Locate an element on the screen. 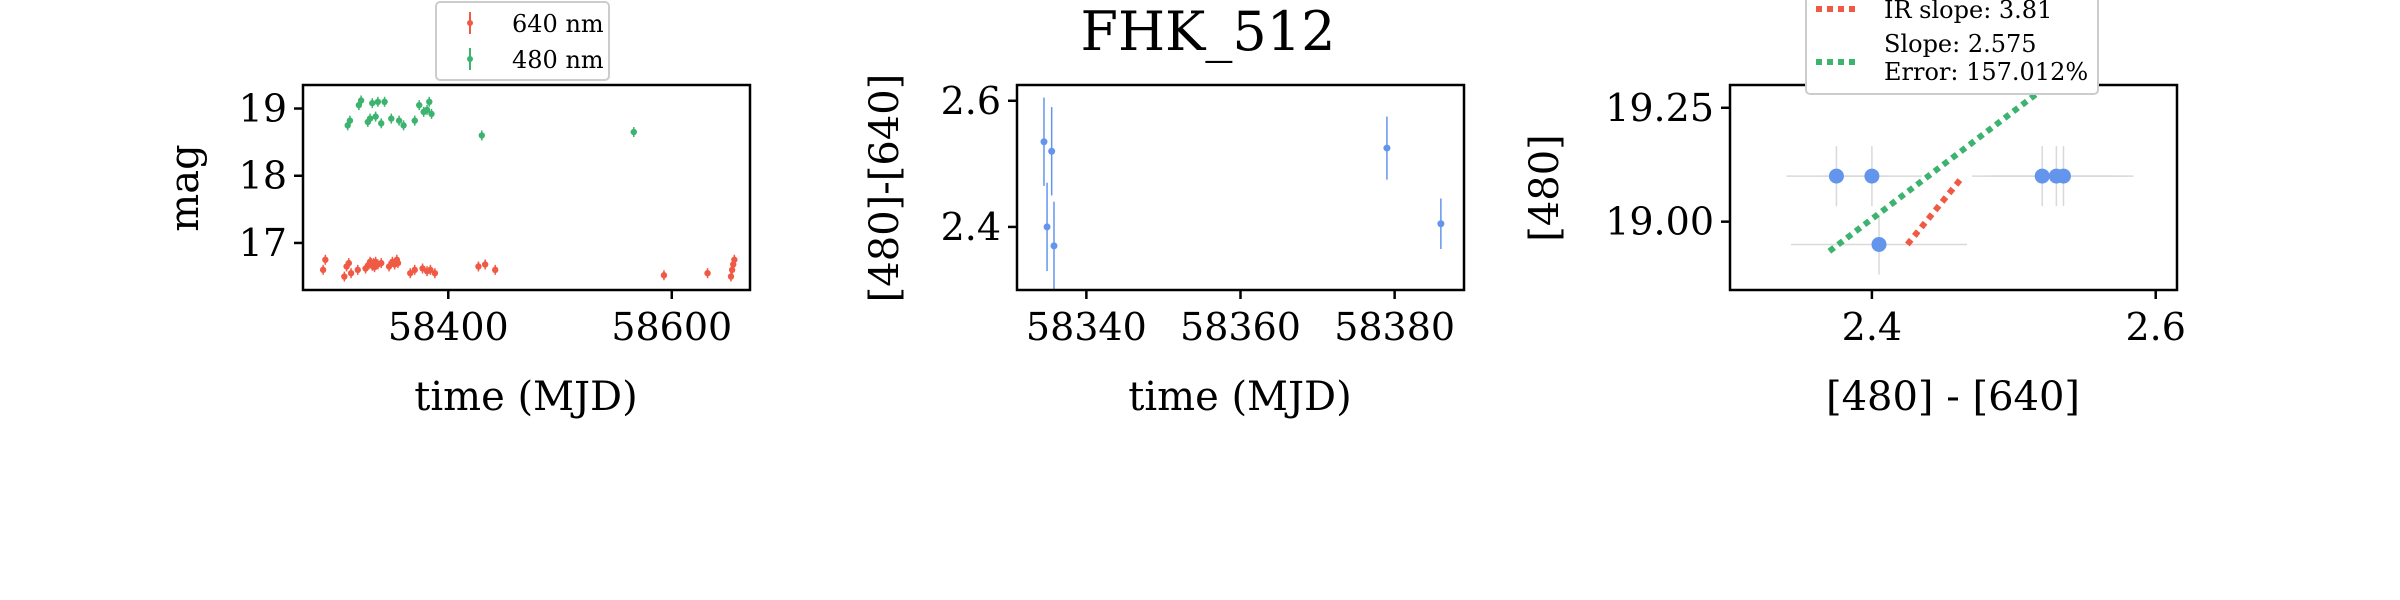 This screenshot has height=600, width=2400. ct-xtick-label-1: 58360 is located at coordinates (1240, 327).